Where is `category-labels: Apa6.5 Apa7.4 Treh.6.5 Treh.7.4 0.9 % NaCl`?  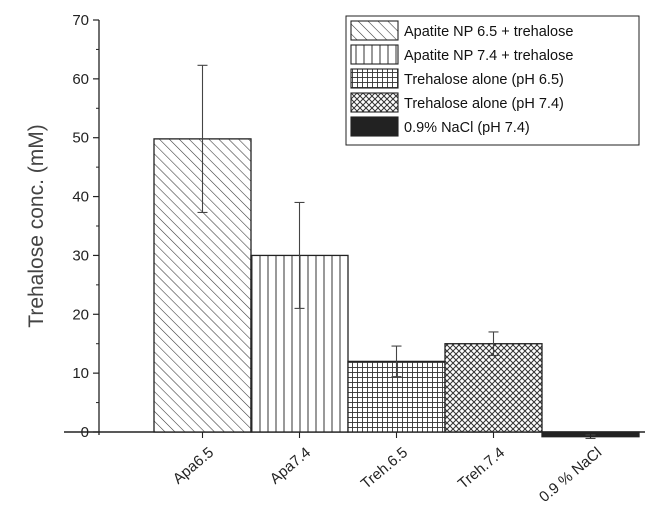 category-labels: Apa6.5 Apa7.4 Treh.6.5 Treh.7.4 0.9 % NaCl is located at coordinates (387, 469).